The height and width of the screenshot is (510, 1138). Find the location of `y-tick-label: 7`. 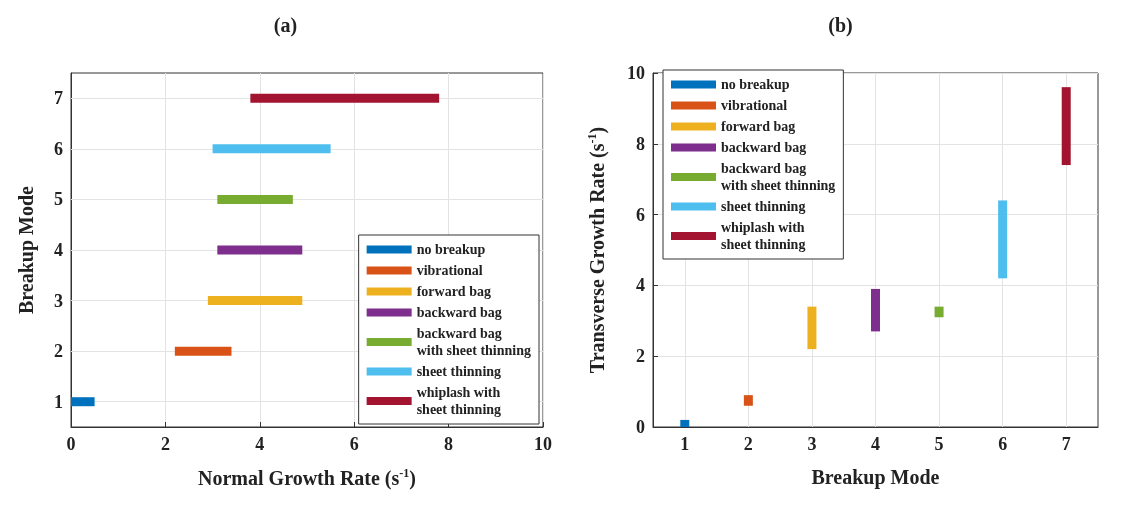

y-tick-label: 7 is located at coordinates (58, 98).